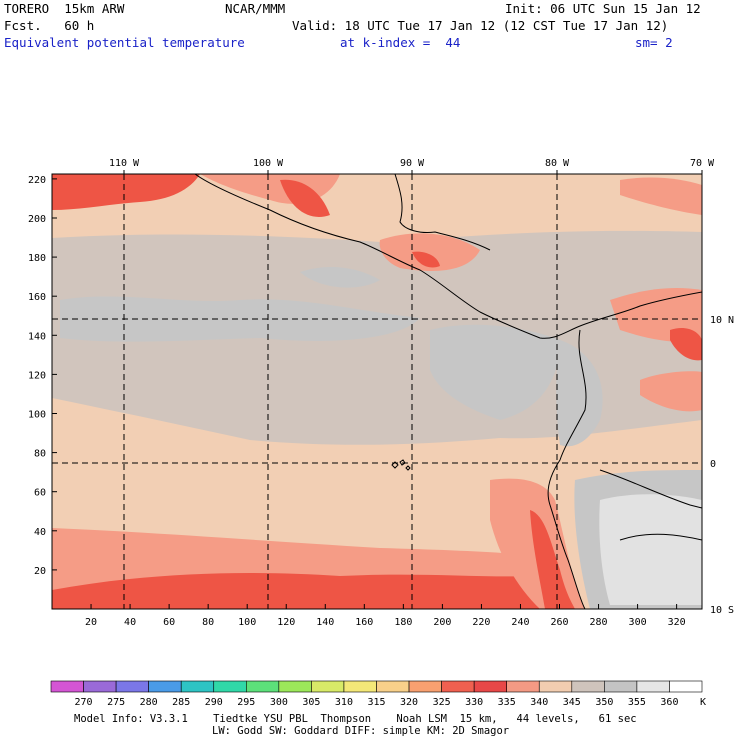  What do you see at coordinates (638, 622) in the screenshot?
I see `x-tick-label: 300` at bounding box center [638, 622].